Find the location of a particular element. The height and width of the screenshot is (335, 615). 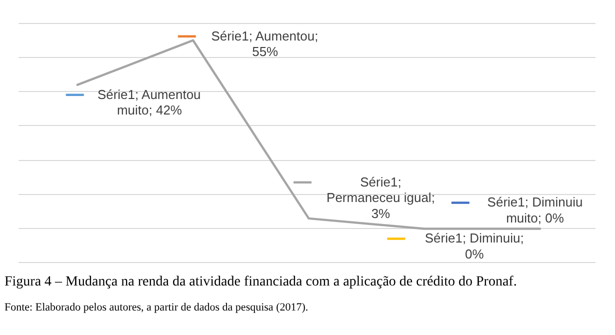

data-label: Série1; Aumentou; 55% is located at coordinates (264, 44).